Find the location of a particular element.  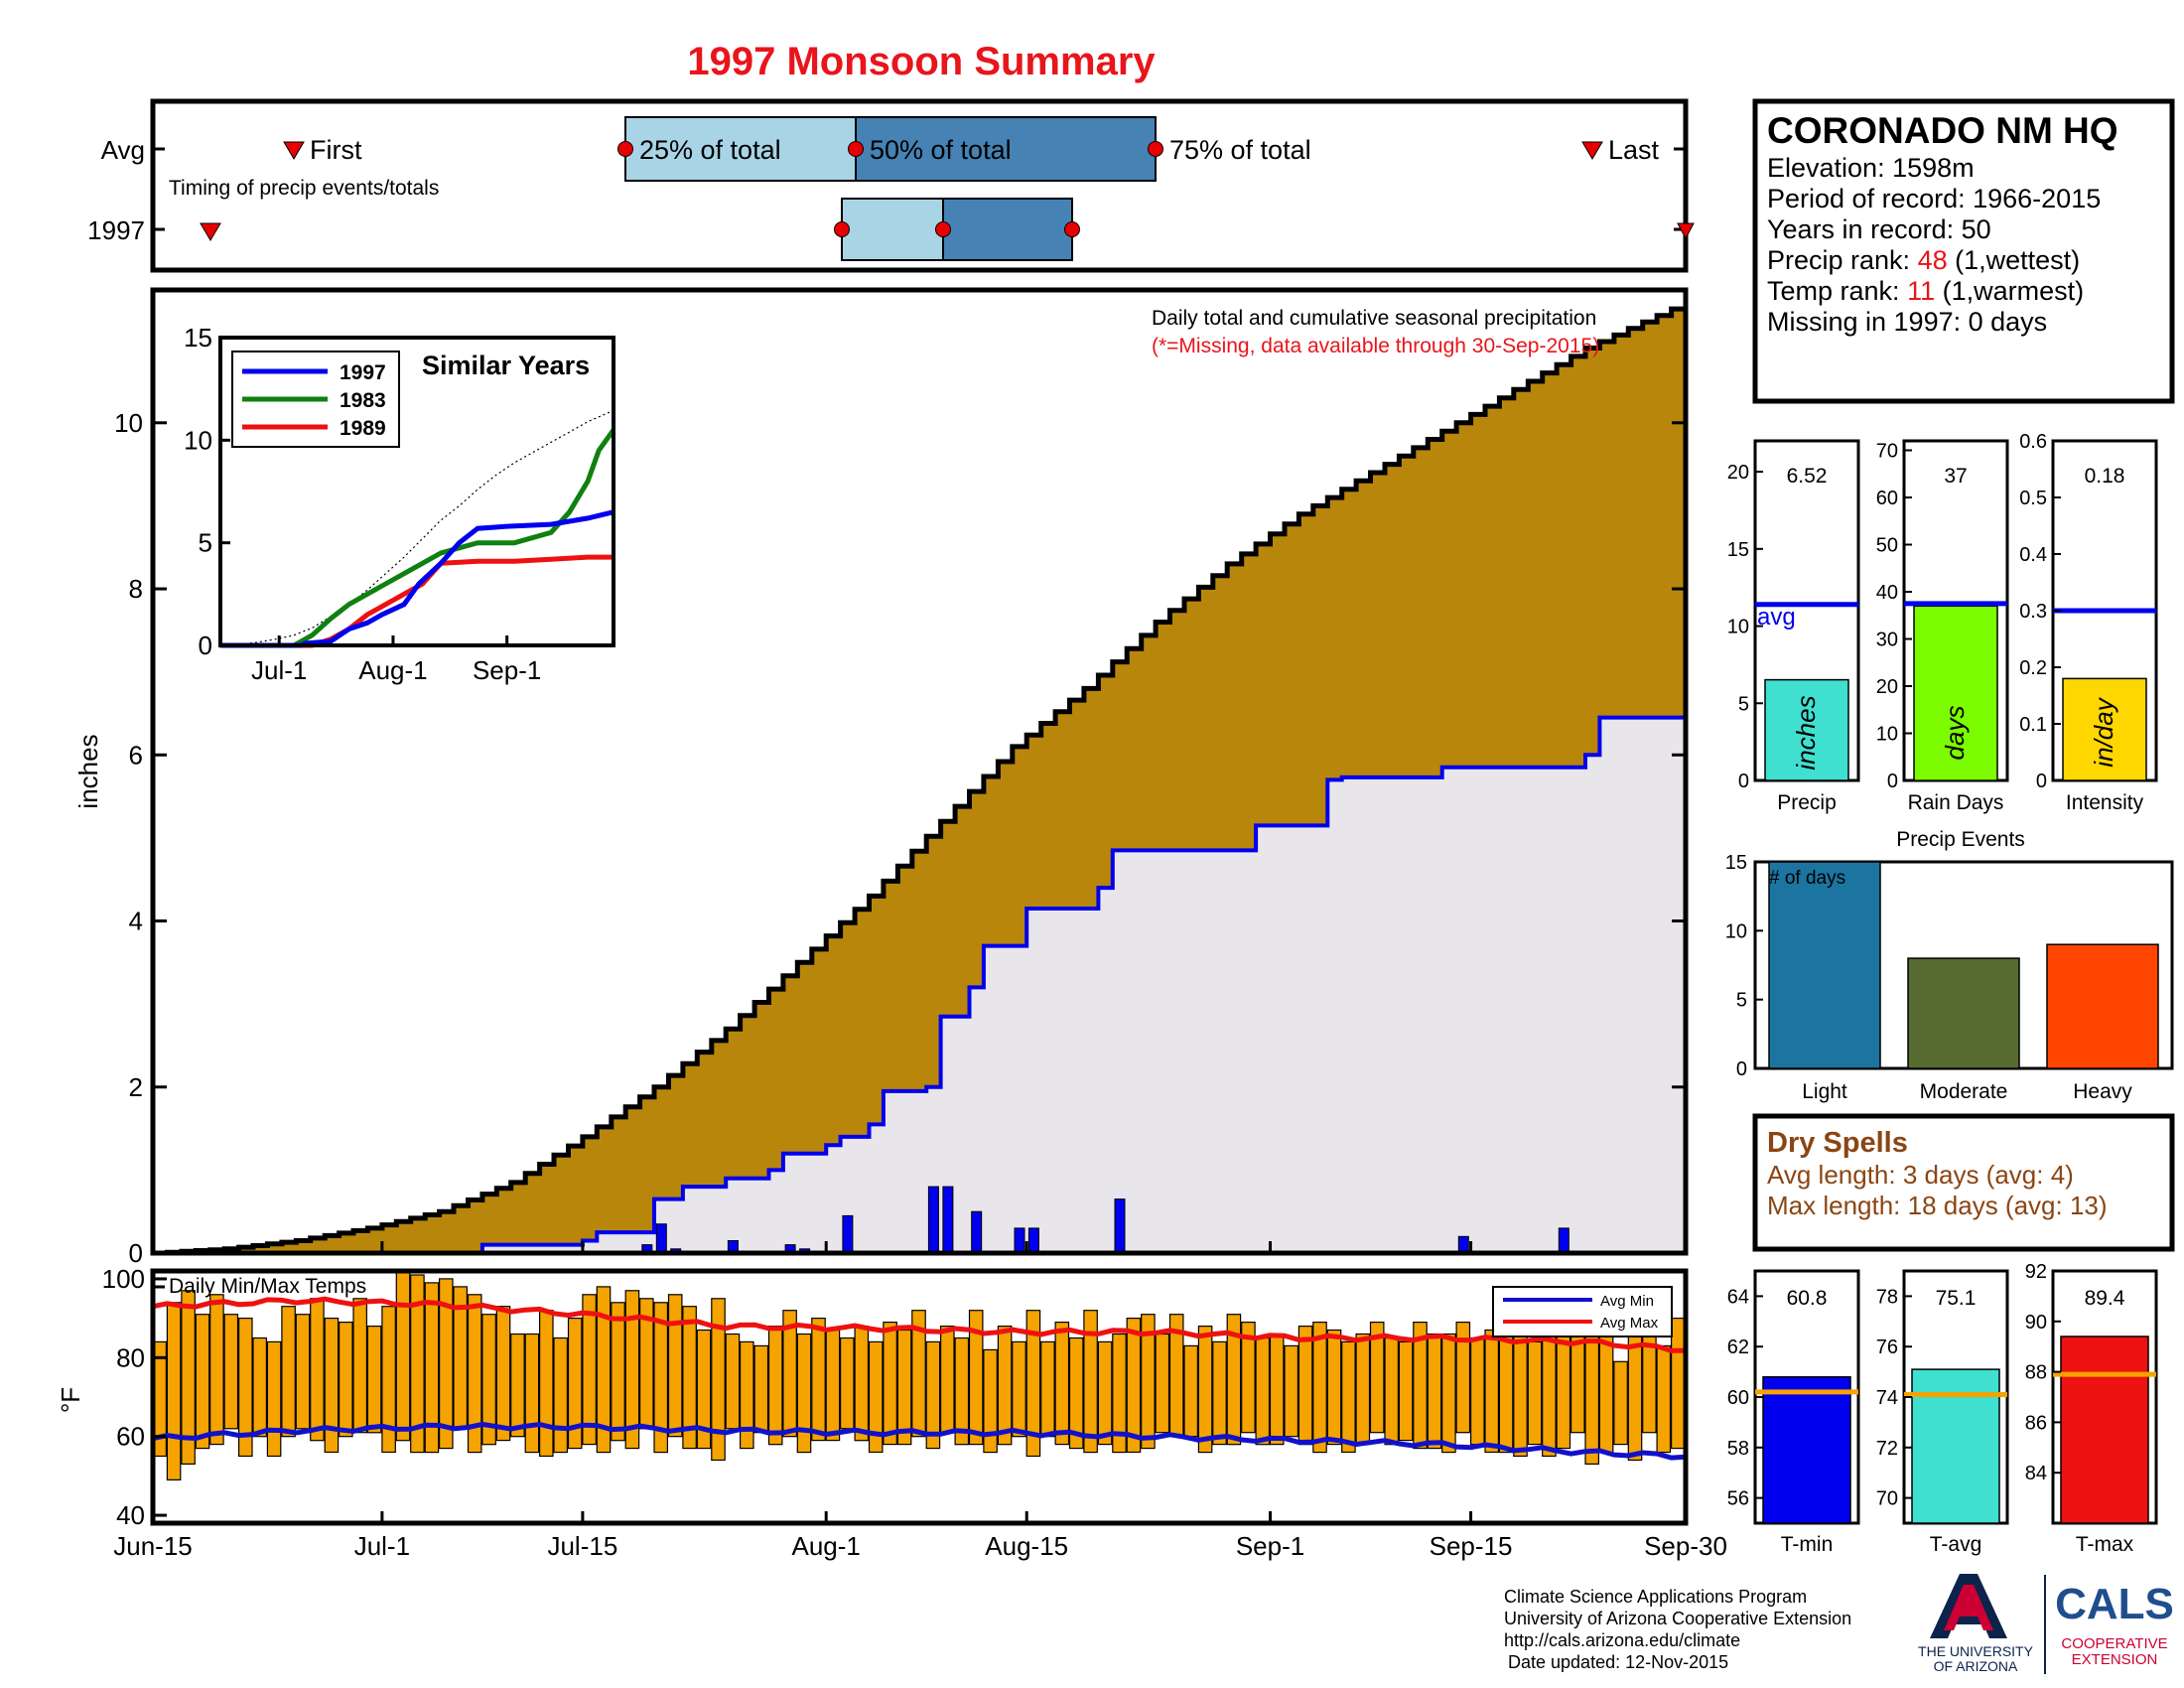

temp-summary-bar is located at coordinates (1806, 1449).